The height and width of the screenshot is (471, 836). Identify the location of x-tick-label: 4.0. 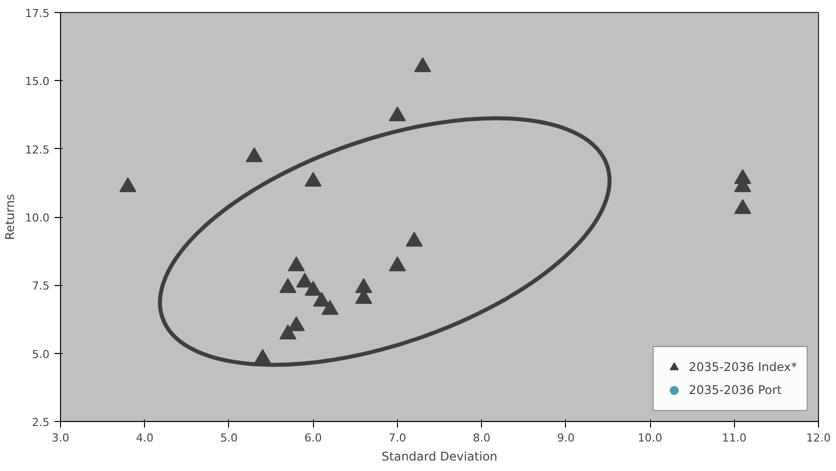
(145, 438).